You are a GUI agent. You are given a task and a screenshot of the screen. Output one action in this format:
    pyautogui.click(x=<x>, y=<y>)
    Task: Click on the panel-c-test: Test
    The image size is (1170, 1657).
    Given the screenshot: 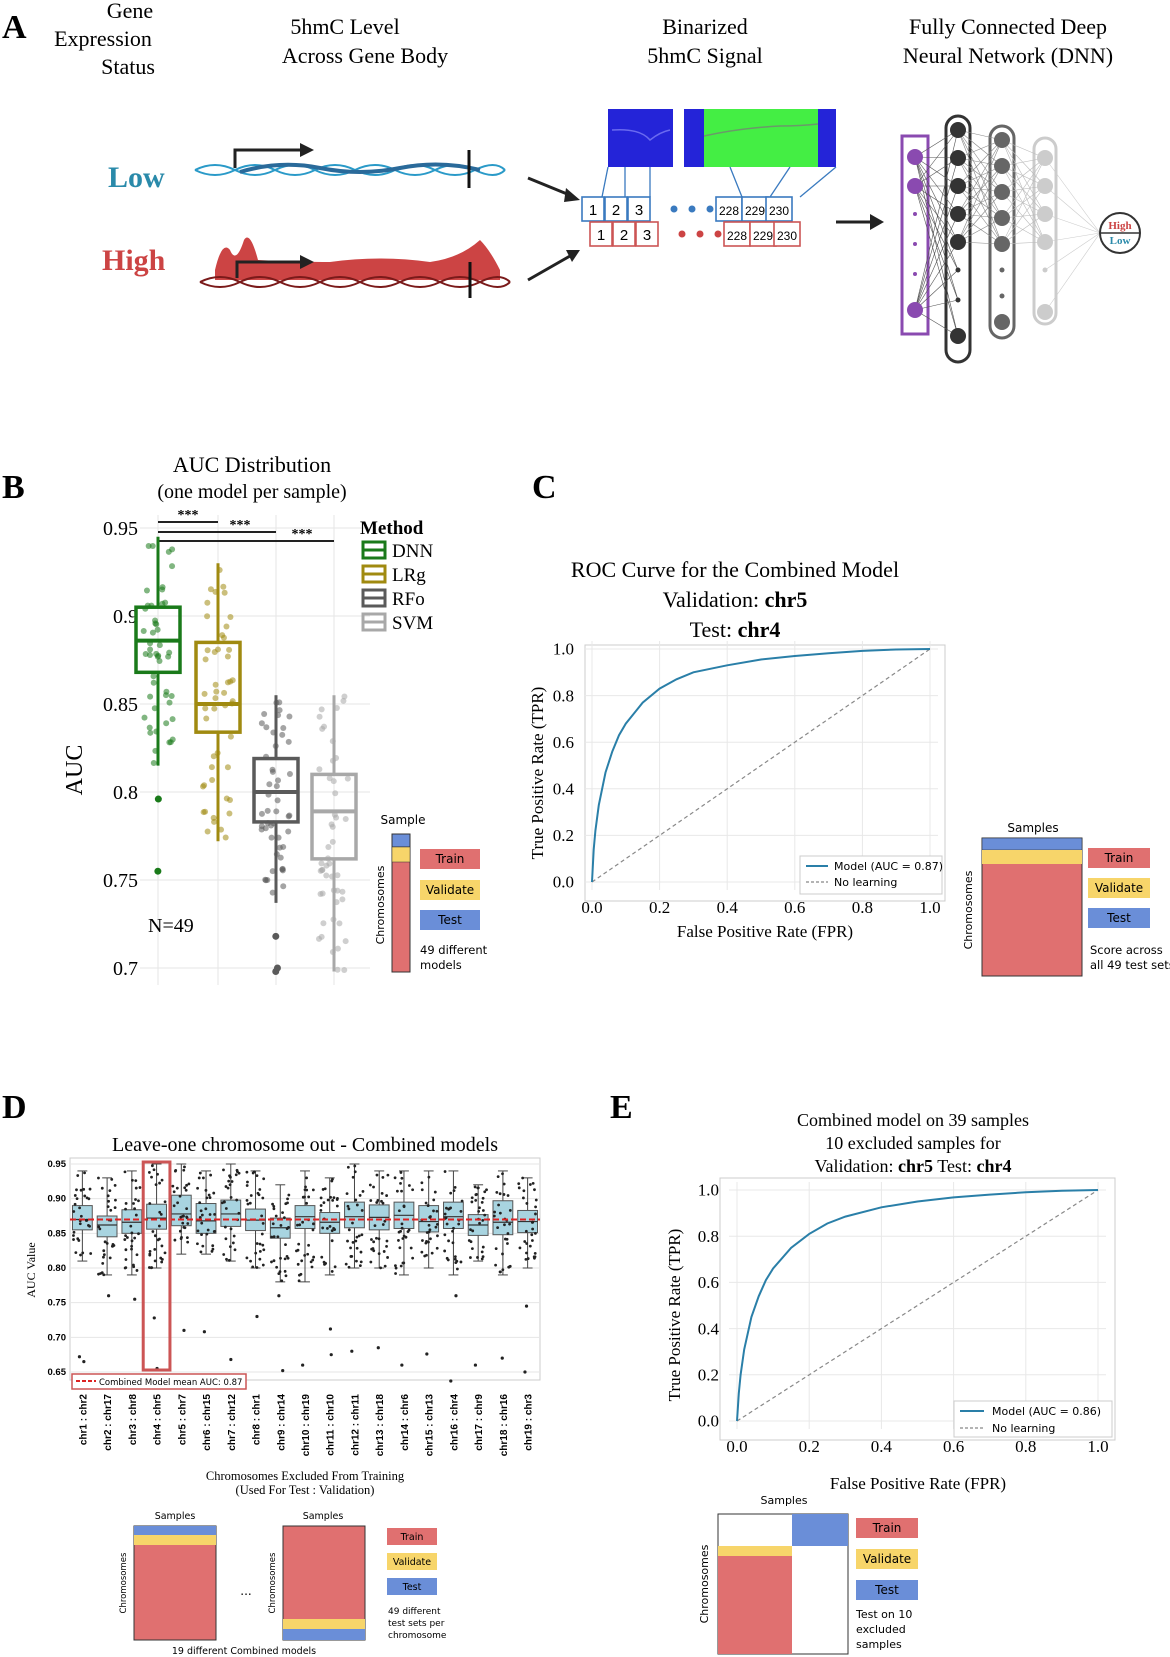 What is the action you would take?
    pyautogui.click(x=1118, y=918)
    